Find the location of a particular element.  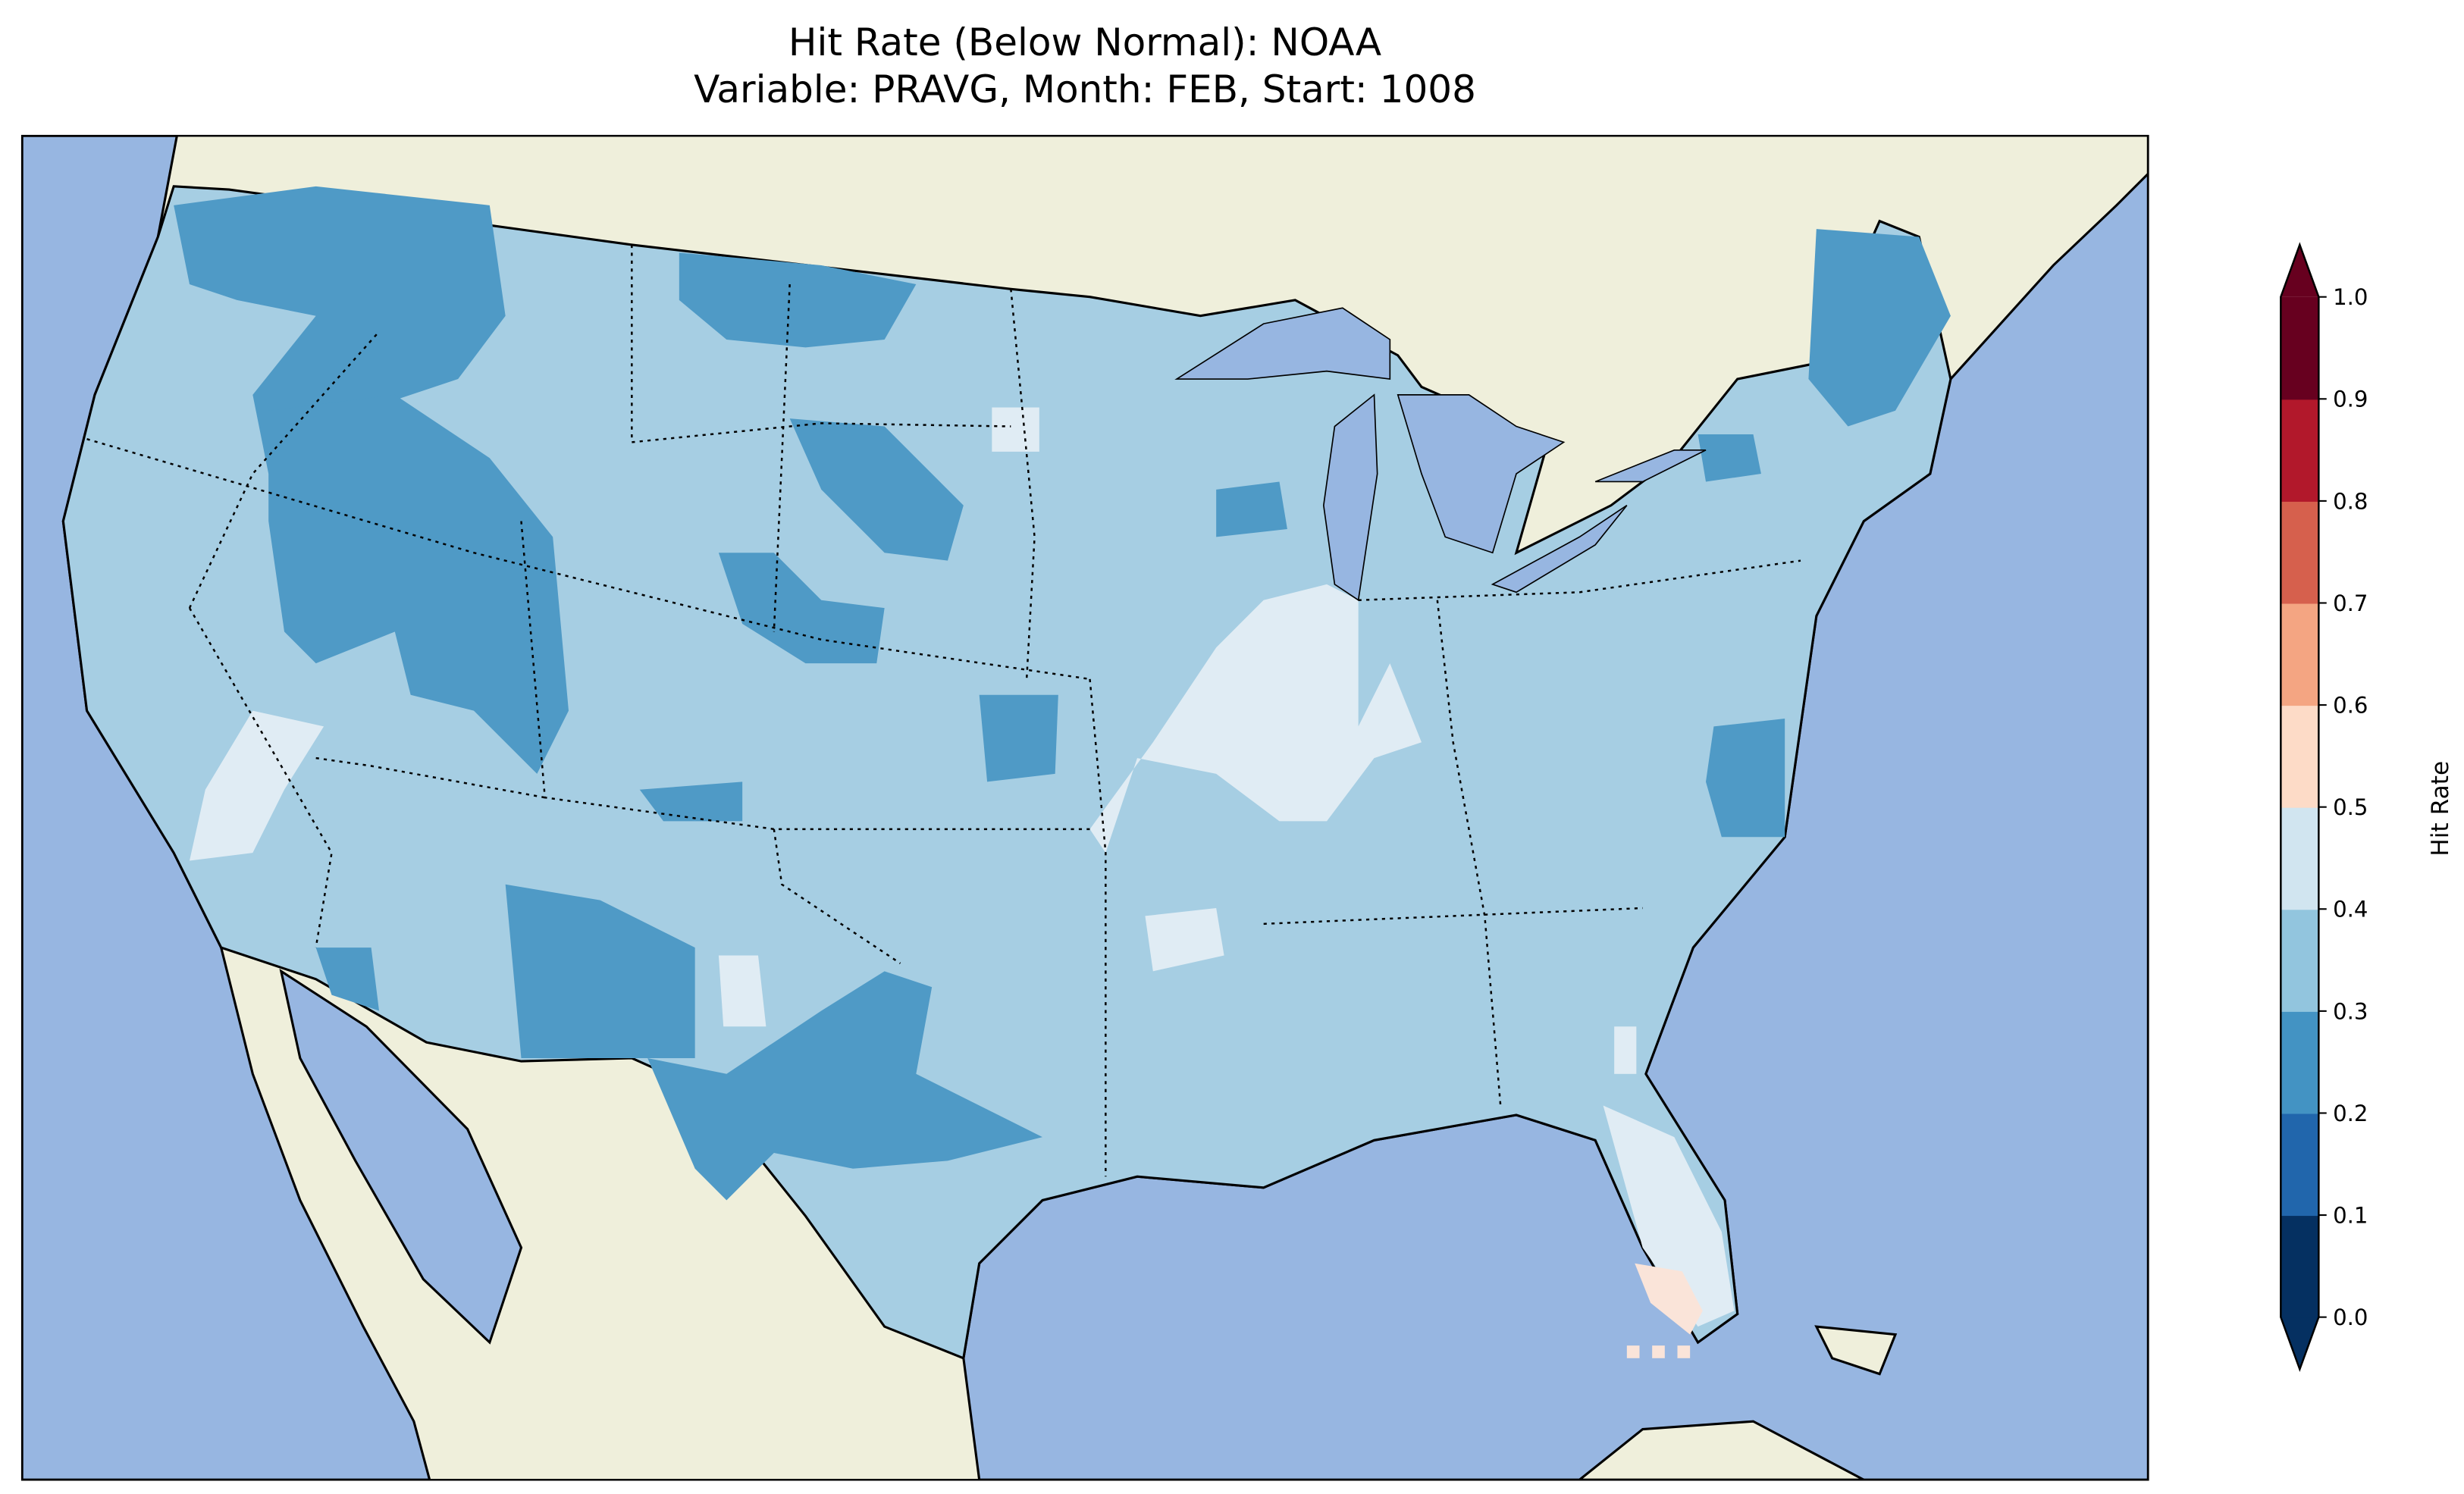

colorbar-extend-min is located at coordinates (2300, 1343).